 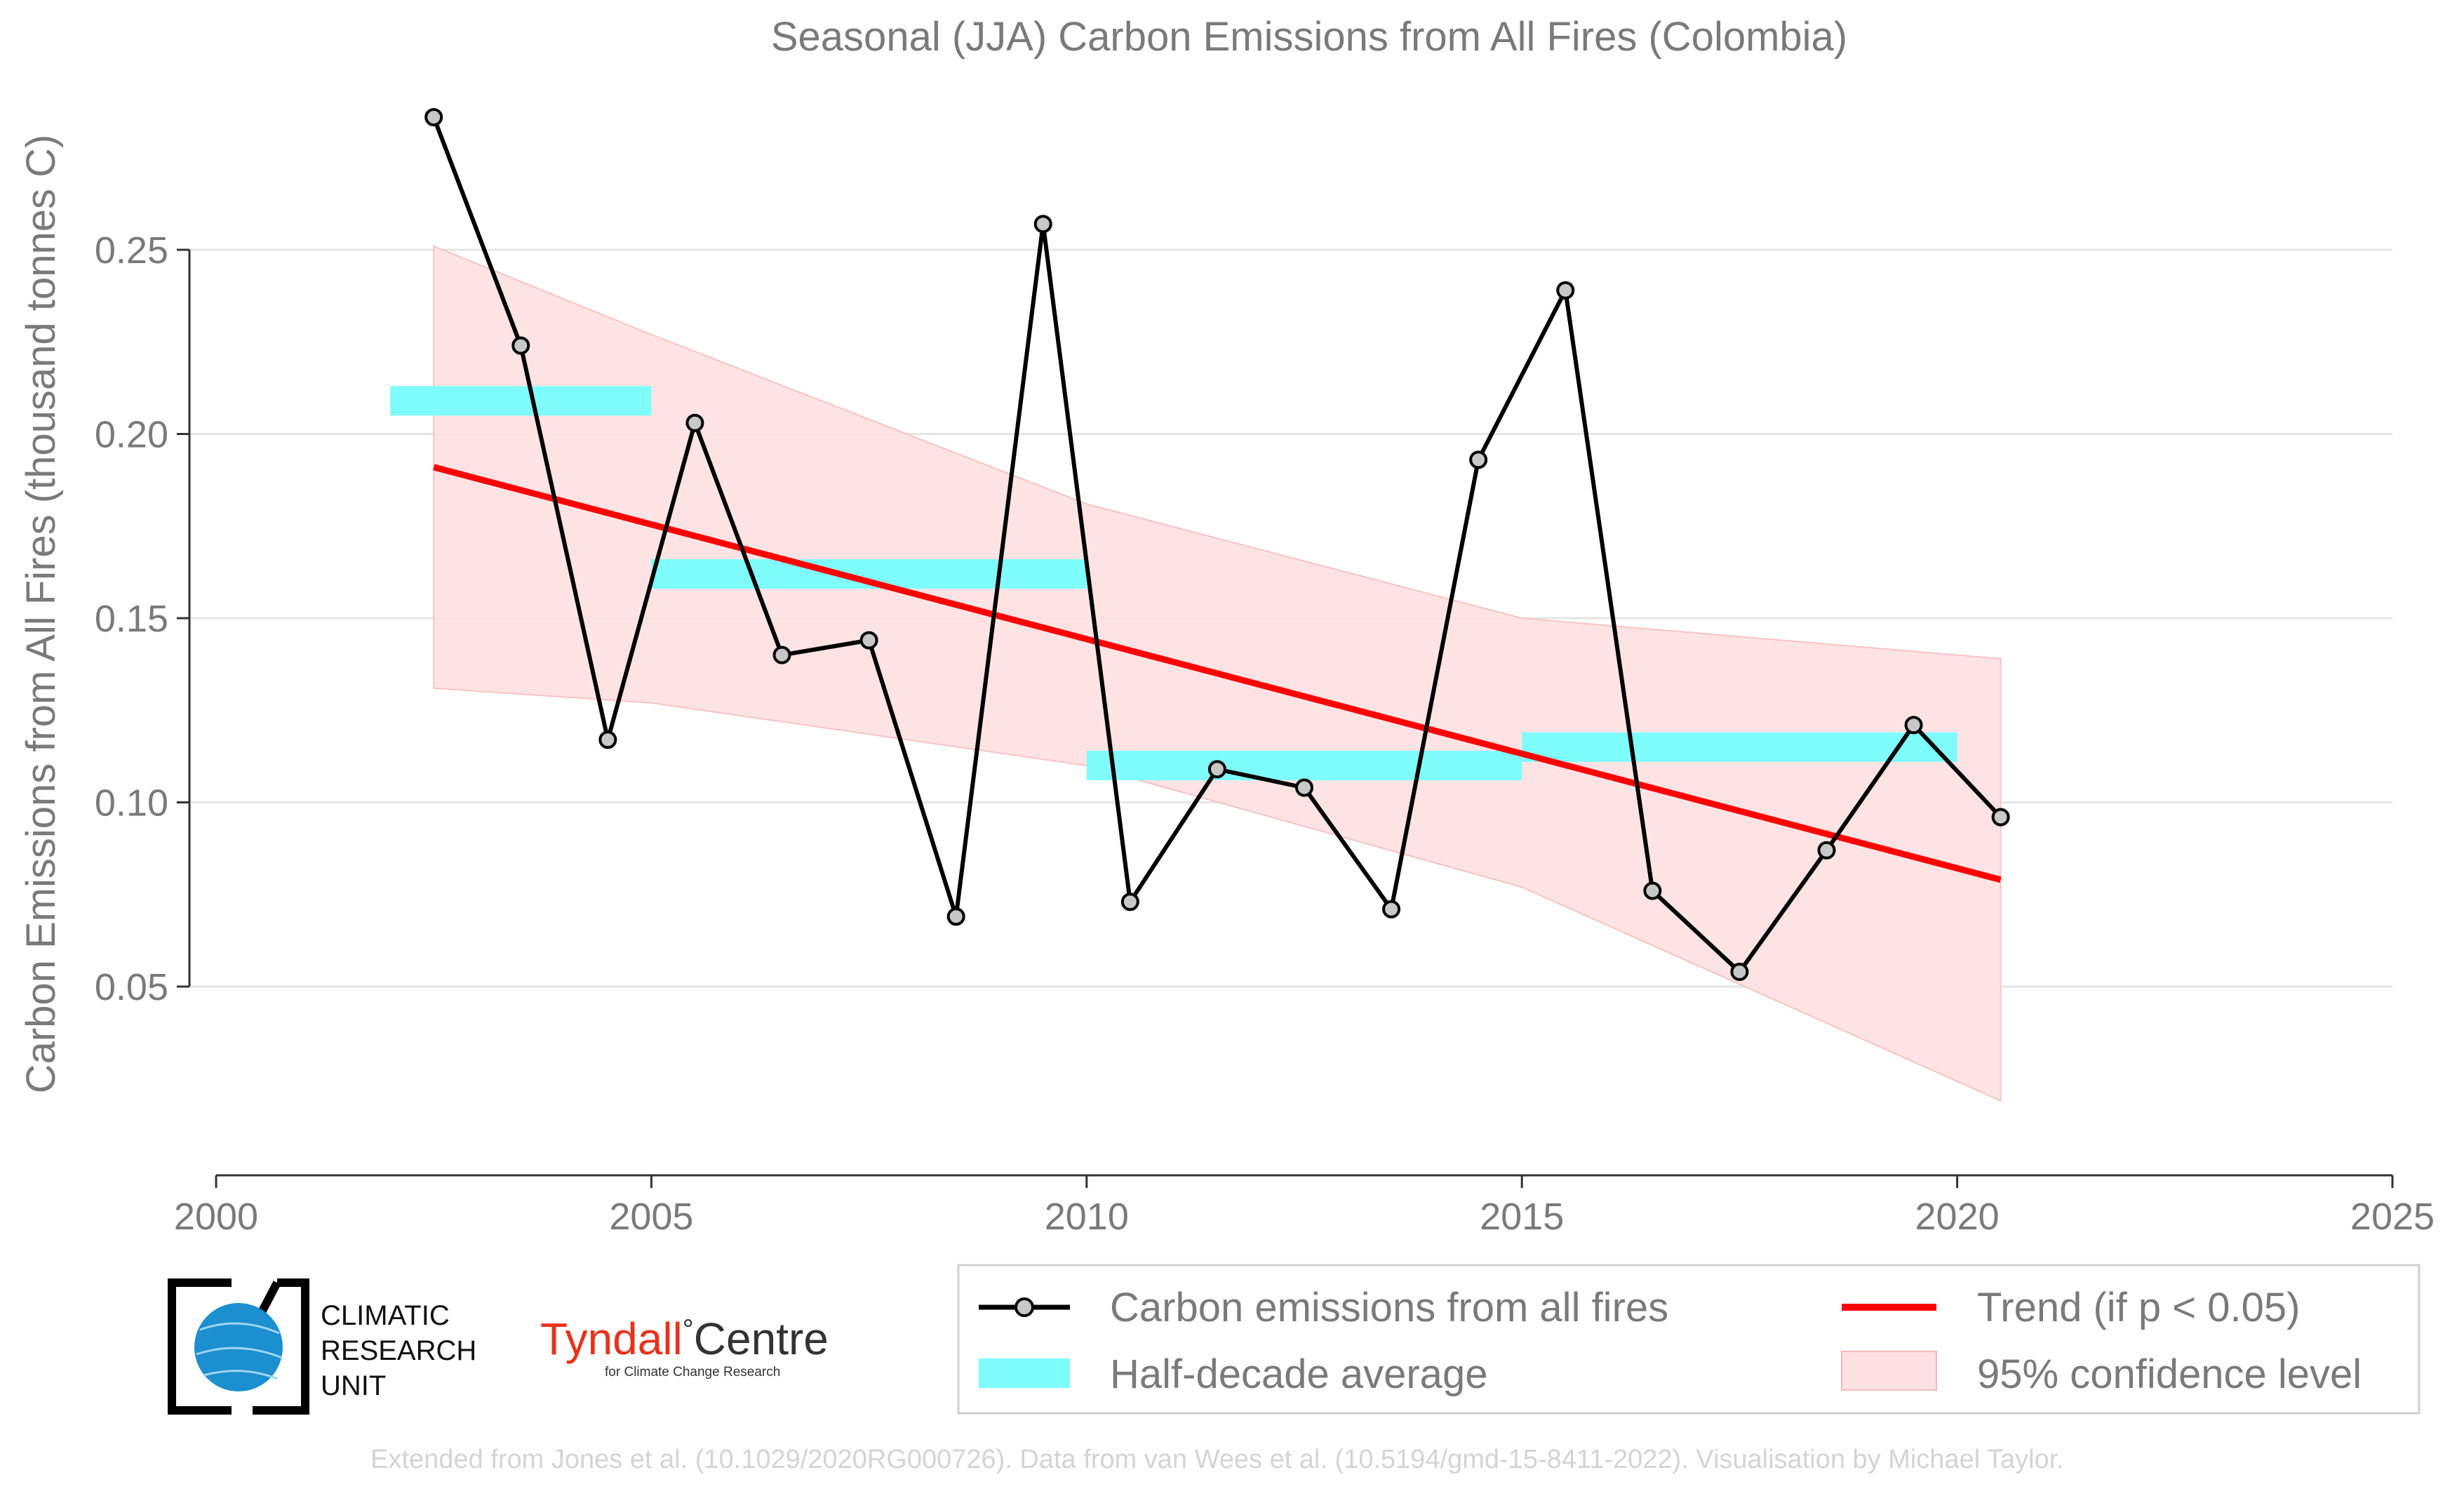 What do you see at coordinates (131, 250) in the screenshot?
I see `y-tick-label: 0.25` at bounding box center [131, 250].